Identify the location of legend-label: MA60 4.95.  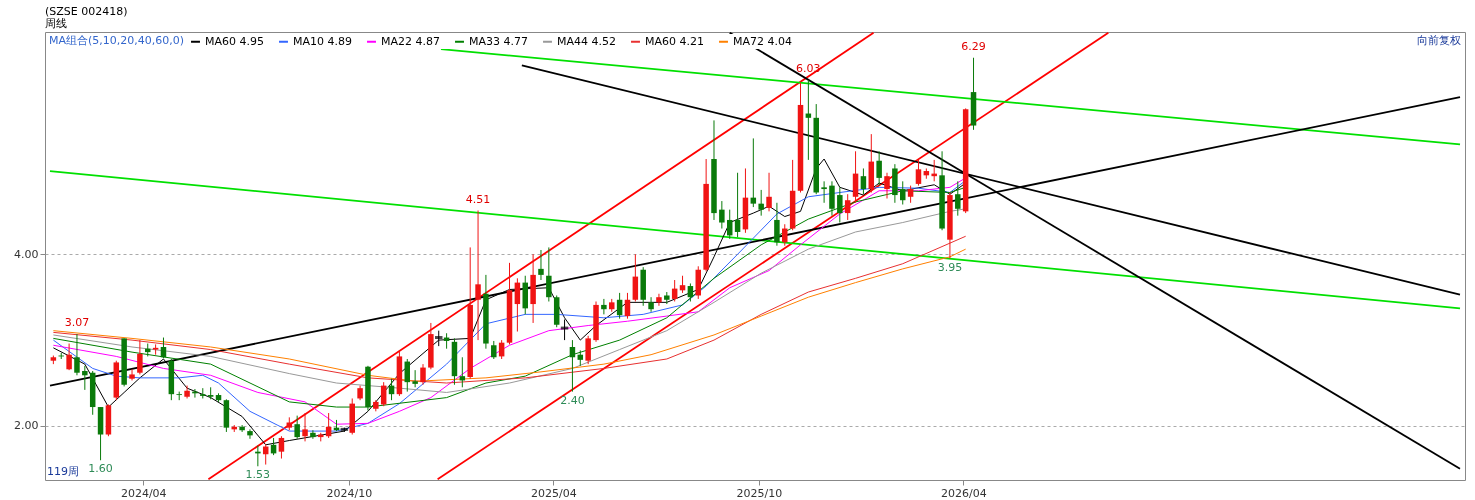
(235, 41).